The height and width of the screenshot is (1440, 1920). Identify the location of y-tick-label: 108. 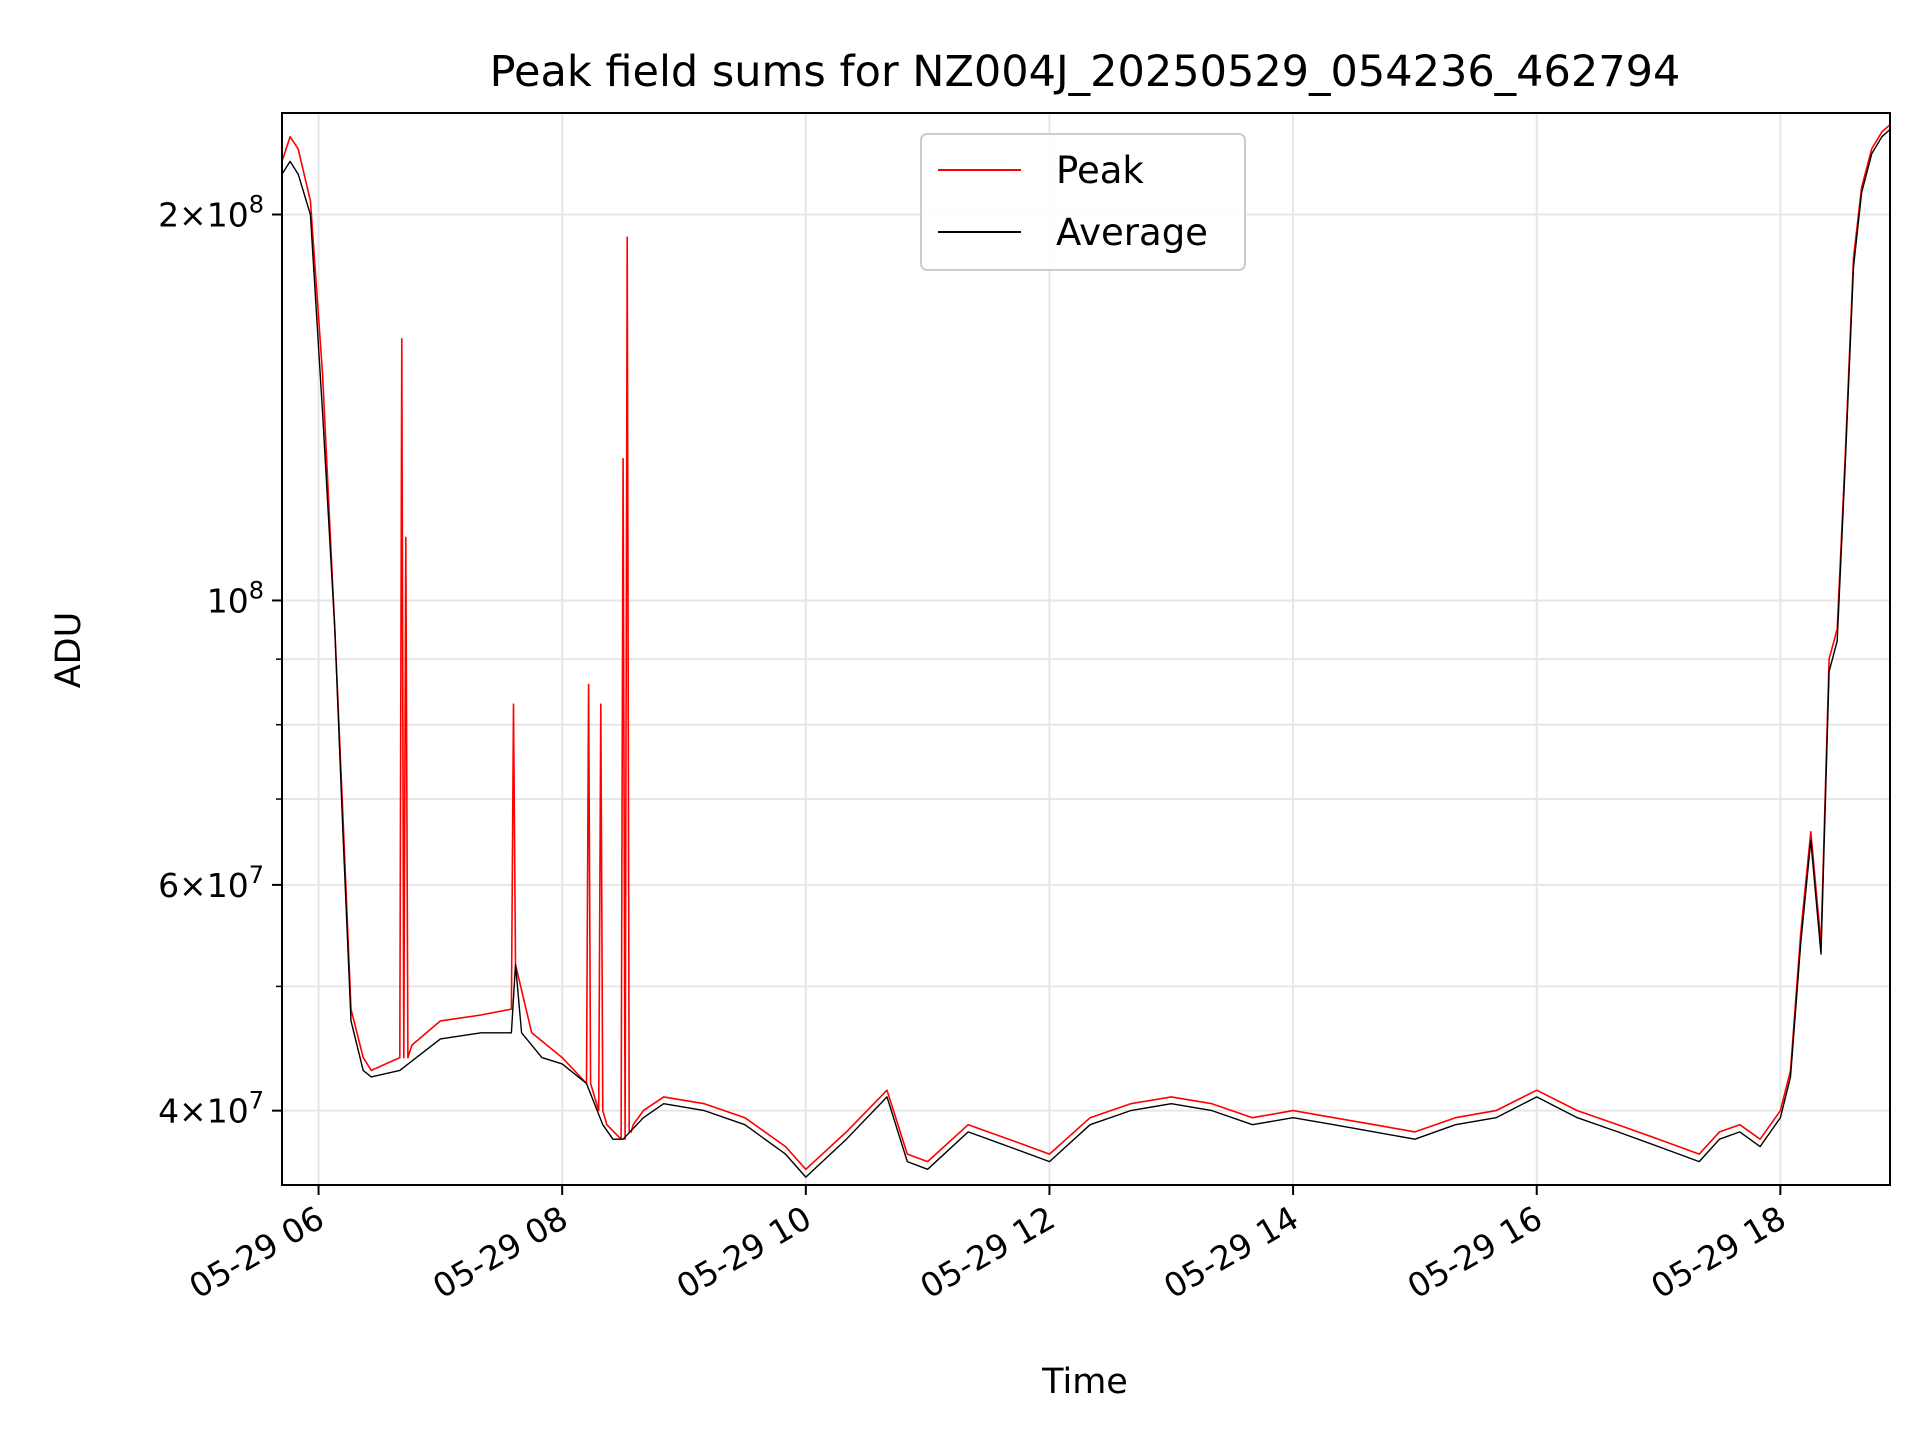
(235, 598).